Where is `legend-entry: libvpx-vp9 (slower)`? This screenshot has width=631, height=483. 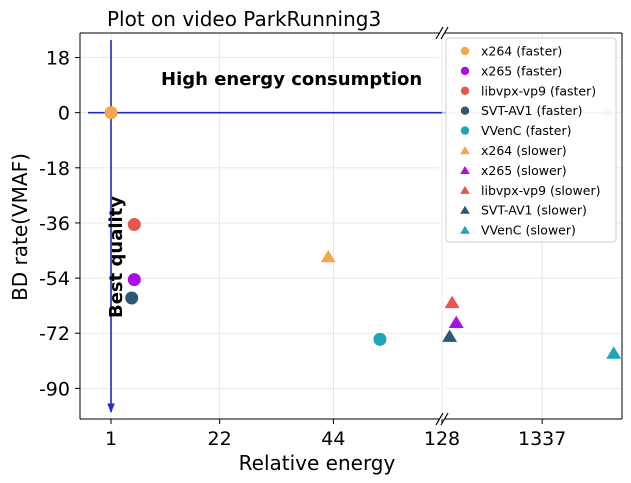 legend-entry: libvpx-vp9 (slower) is located at coordinates (530, 190).